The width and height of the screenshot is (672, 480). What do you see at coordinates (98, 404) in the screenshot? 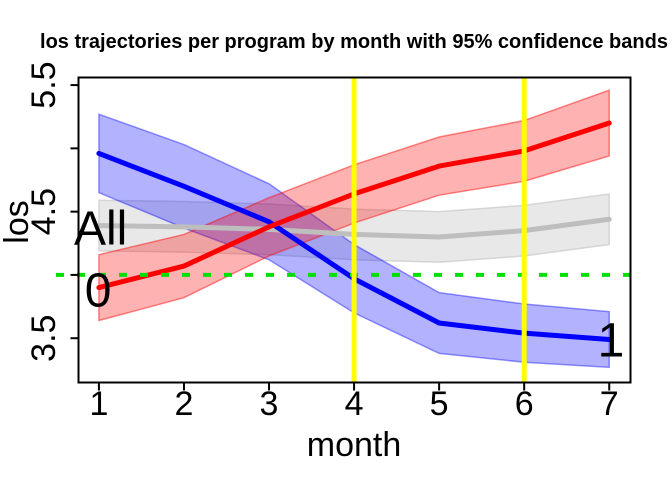
I see `x-tick-label-1: 1` at bounding box center [98, 404].